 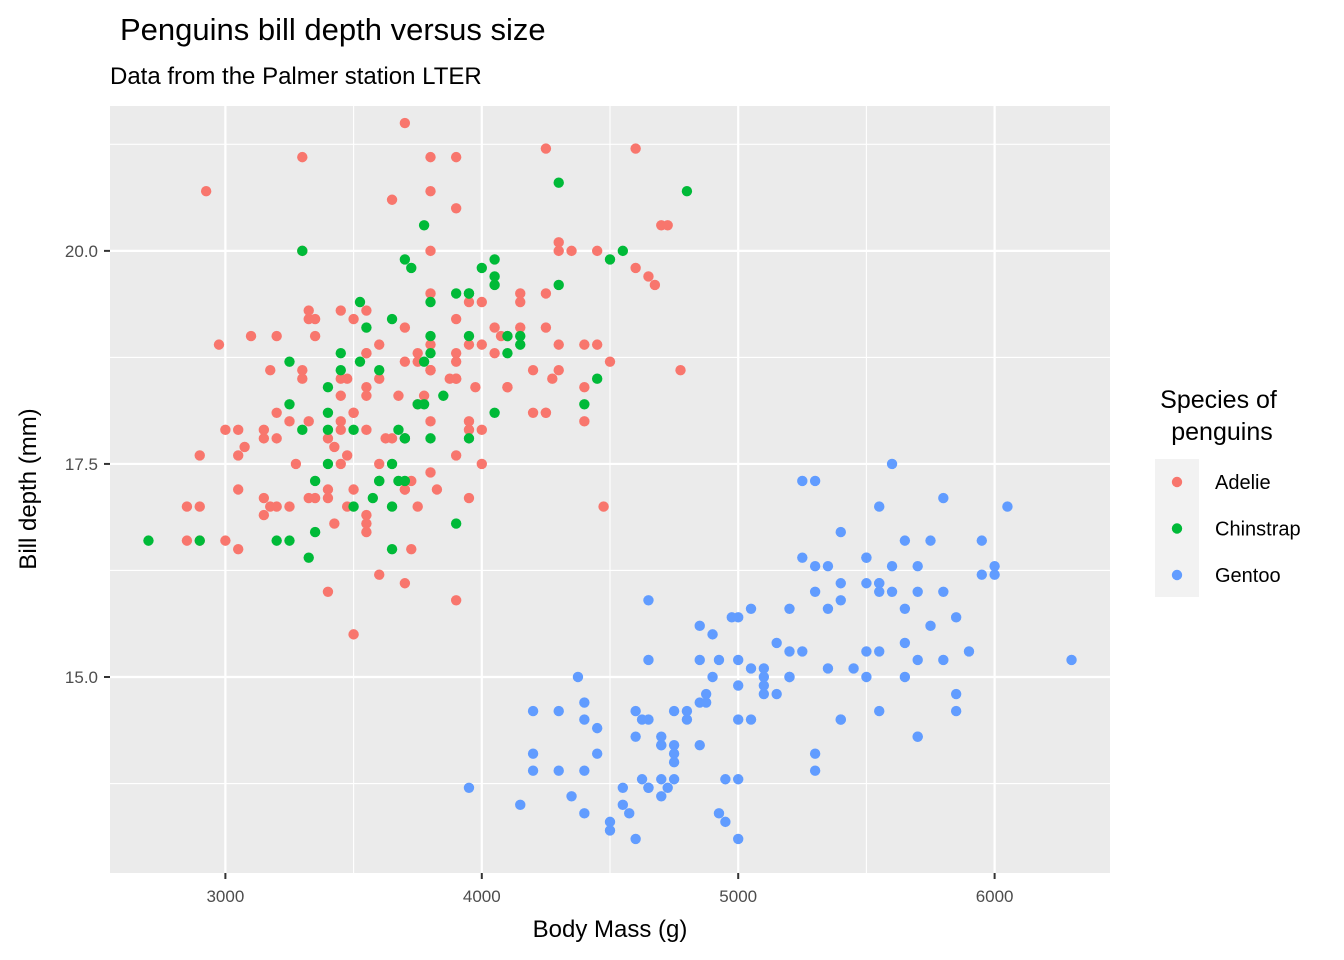 What do you see at coordinates (1177, 575) in the screenshot?
I see `legend-key-gentoo` at bounding box center [1177, 575].